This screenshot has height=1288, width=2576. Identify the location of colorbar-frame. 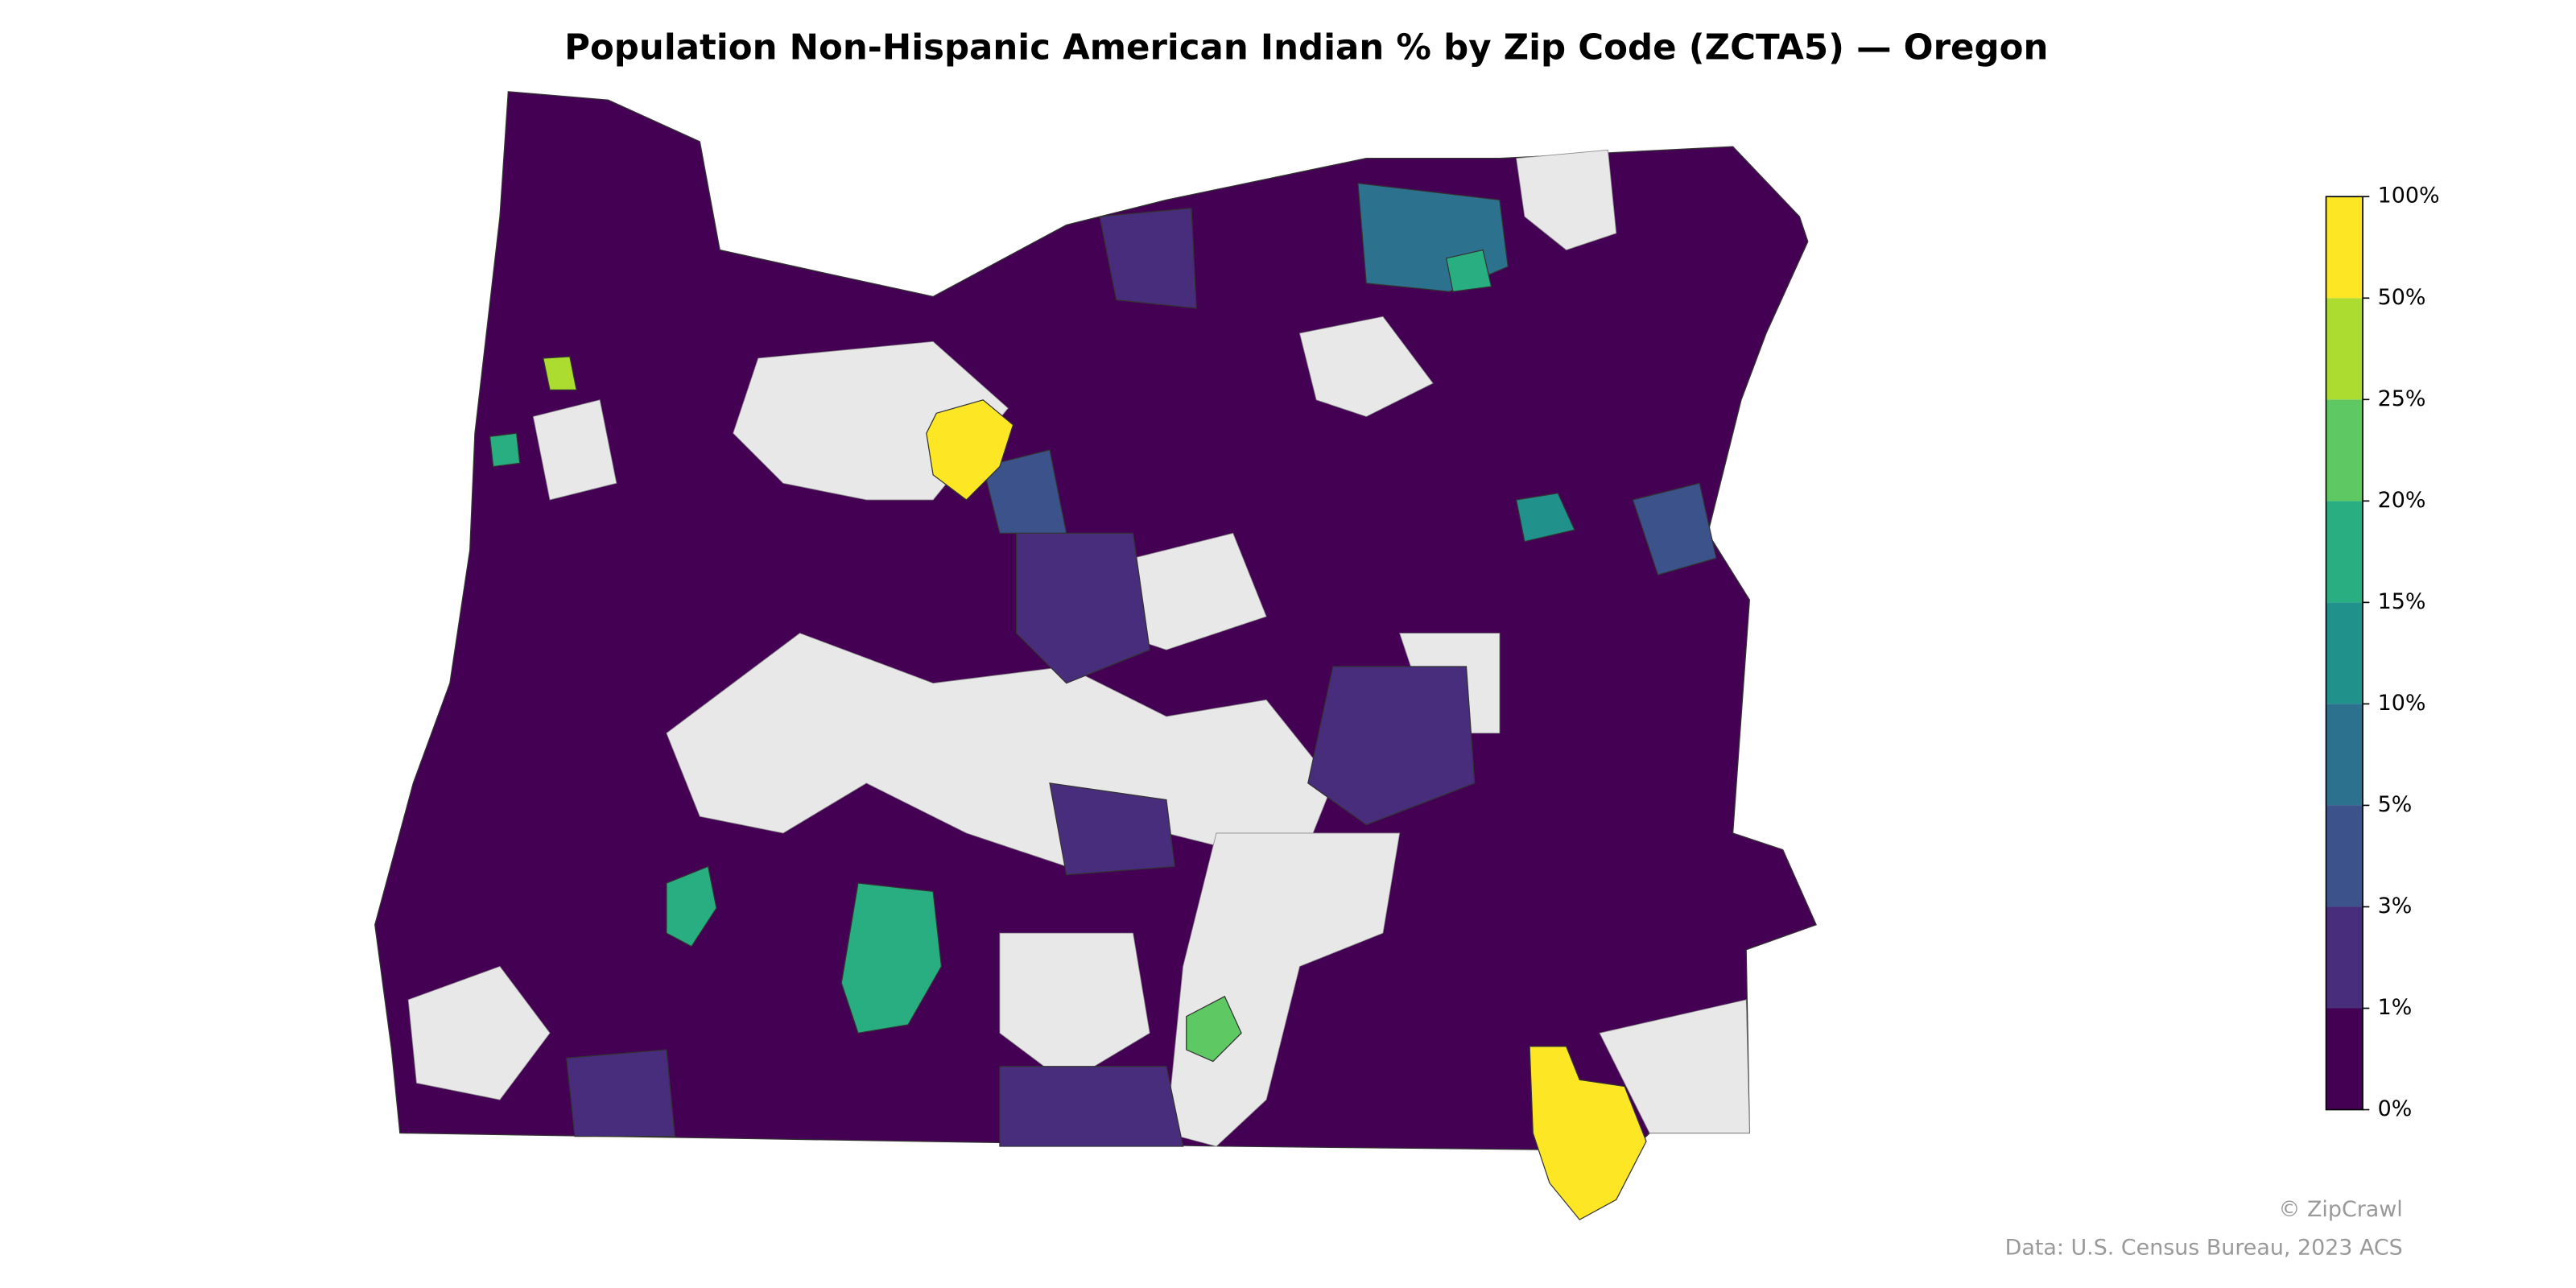
(2344, 653).